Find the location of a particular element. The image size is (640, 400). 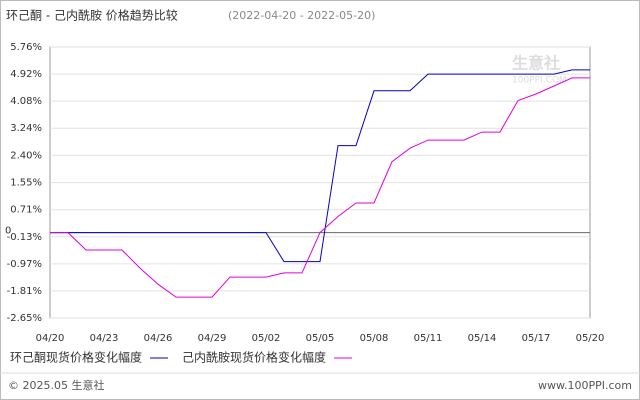

chart-subtitle: (2022-04-20 - 2022-05-20) is located at coordinates (301, 15).